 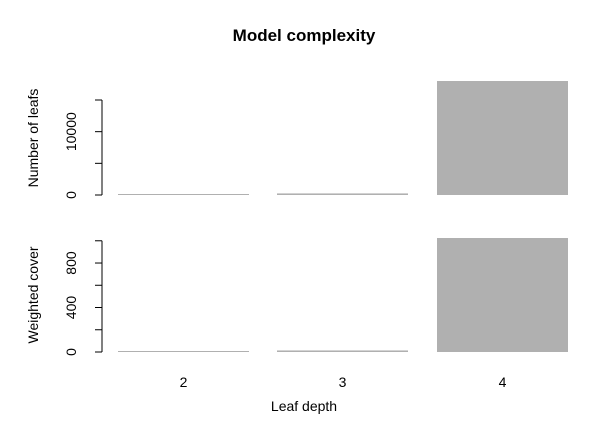 I want to click on y-tick-label-p1-0: 0, so click(x=71, y=195).